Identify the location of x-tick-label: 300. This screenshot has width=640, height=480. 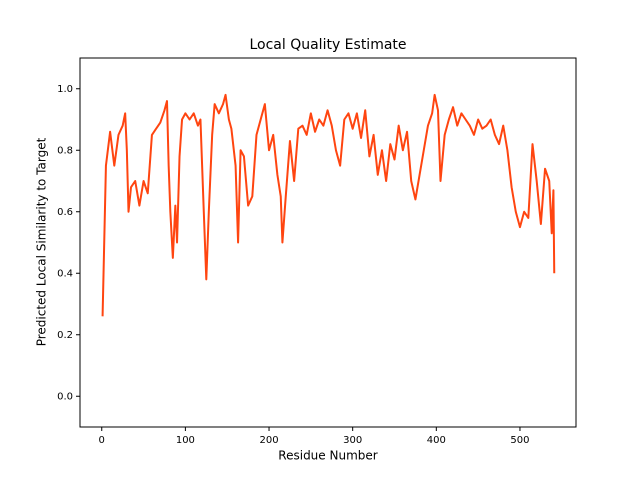
(352, 440).